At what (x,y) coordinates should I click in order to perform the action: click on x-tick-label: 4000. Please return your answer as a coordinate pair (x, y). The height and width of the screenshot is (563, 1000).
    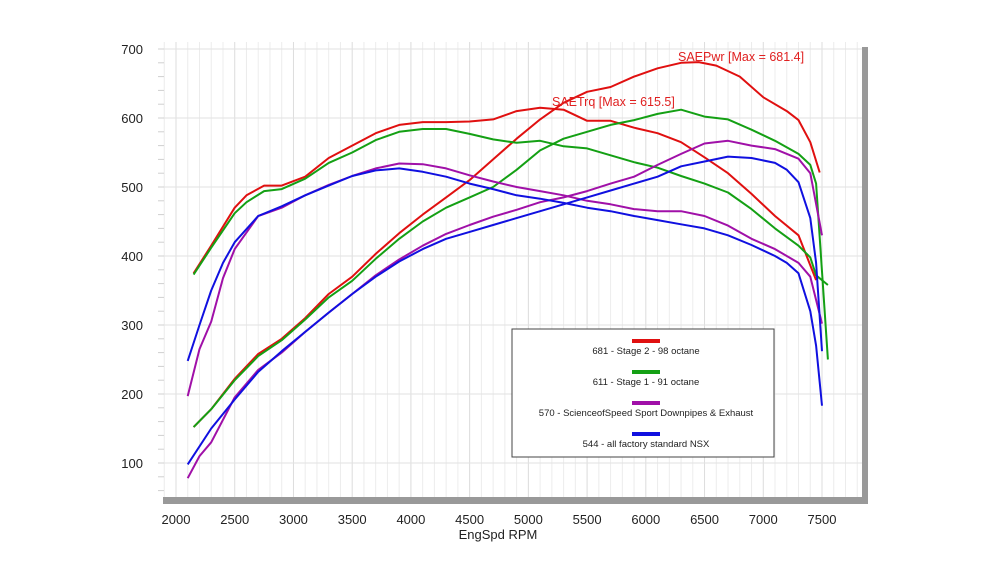
    Looking at the image, I should click on (410, 519).